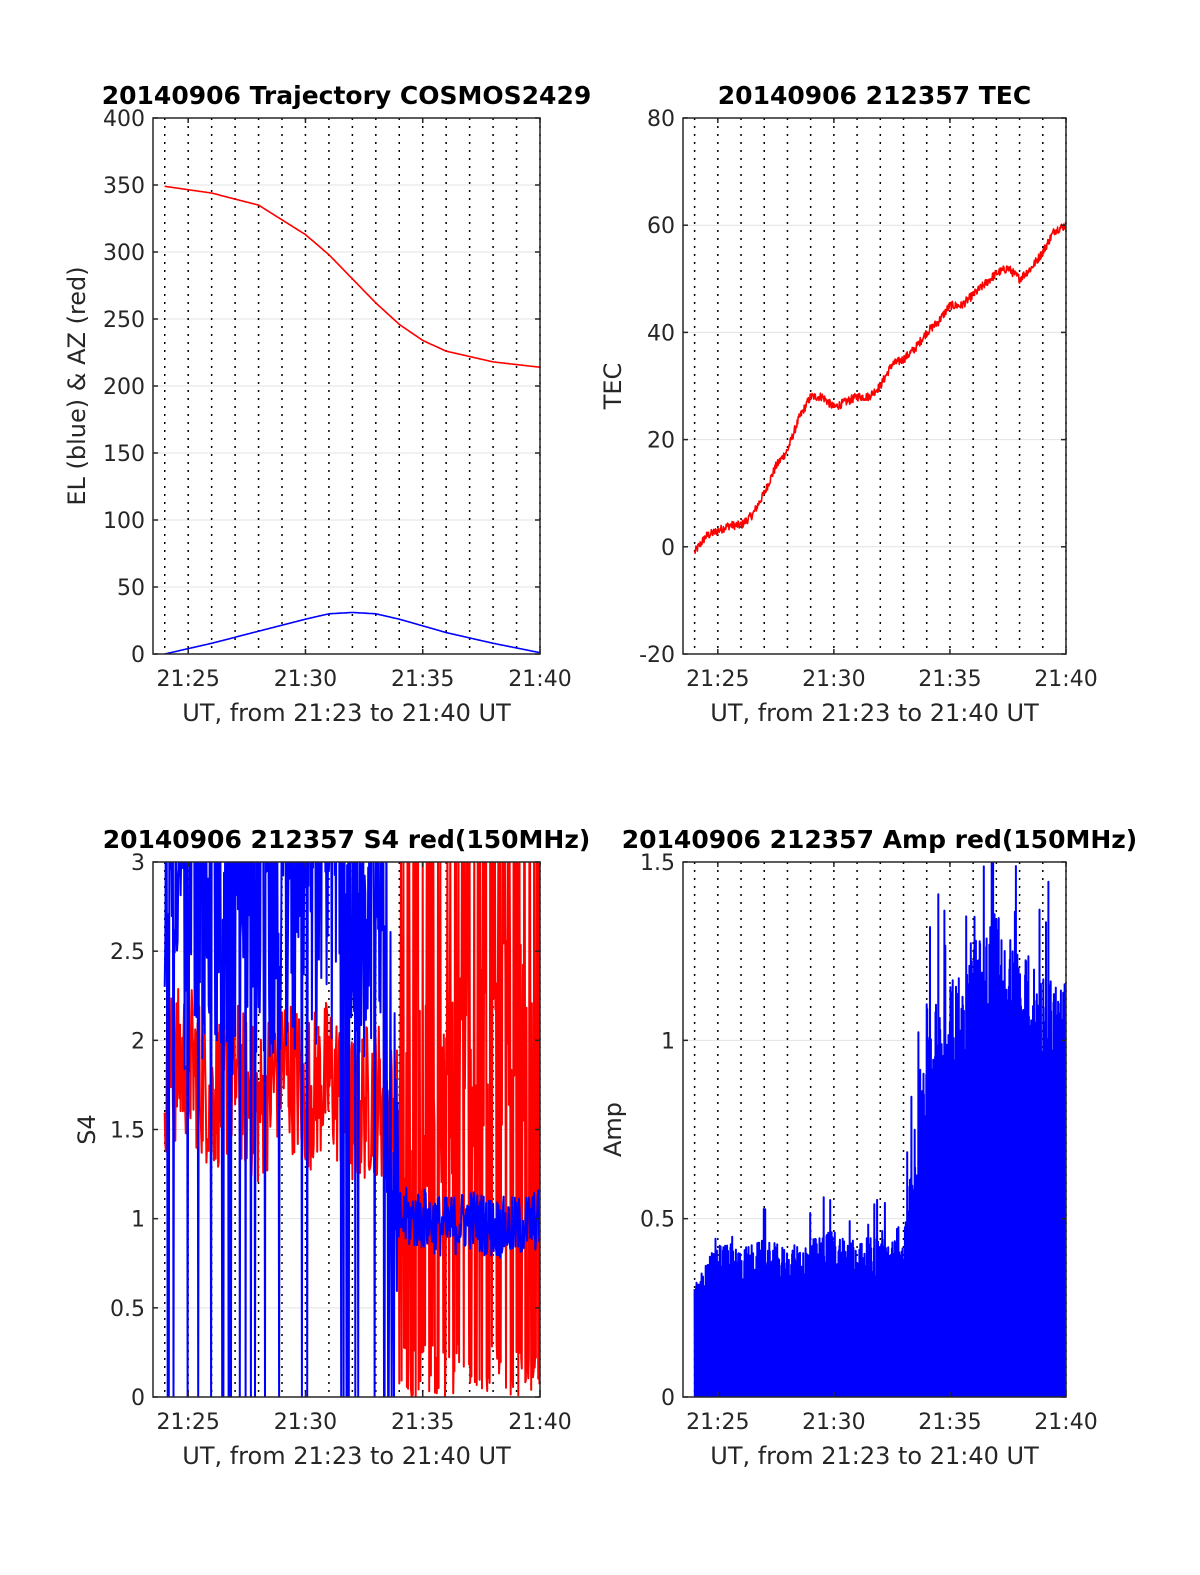 Image resolution: width=1200 pixels, height=1575 pixels. I want to click on y-tick-label: 150, so click(124, 454).